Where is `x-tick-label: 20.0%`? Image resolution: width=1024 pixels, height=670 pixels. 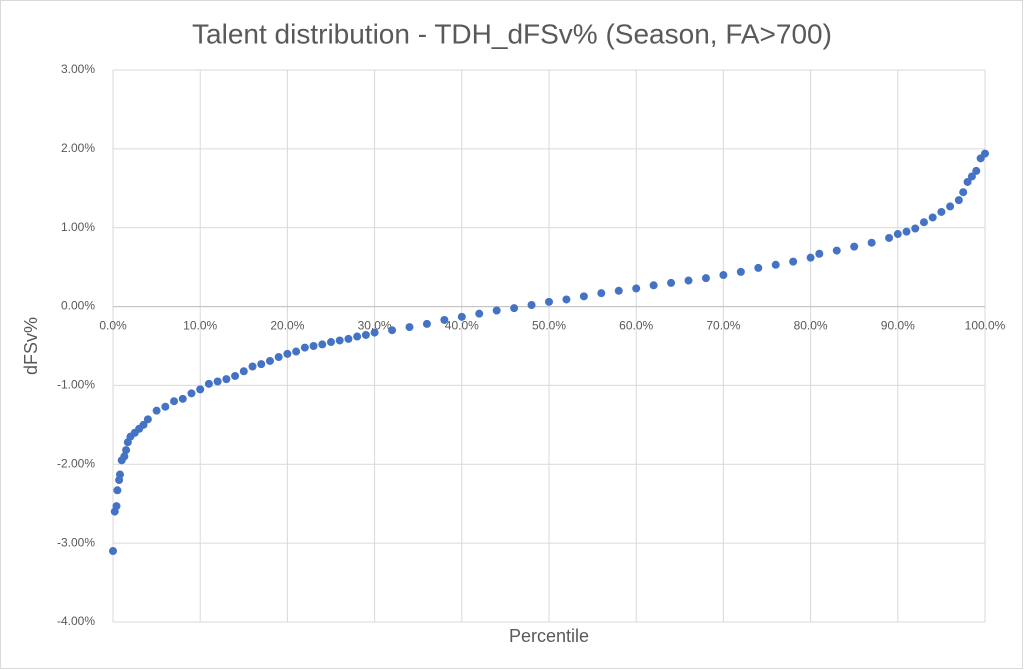
x-tick-label: 20.0% is located at coordinates (287, 326).